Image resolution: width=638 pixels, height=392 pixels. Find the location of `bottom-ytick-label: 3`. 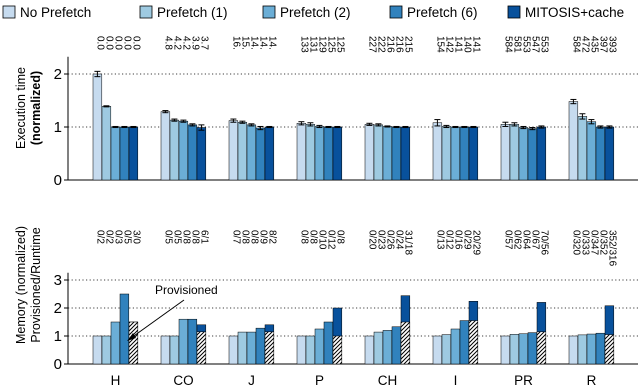

bottom-ytick-label: 3 is located at coordinates (58, 280).